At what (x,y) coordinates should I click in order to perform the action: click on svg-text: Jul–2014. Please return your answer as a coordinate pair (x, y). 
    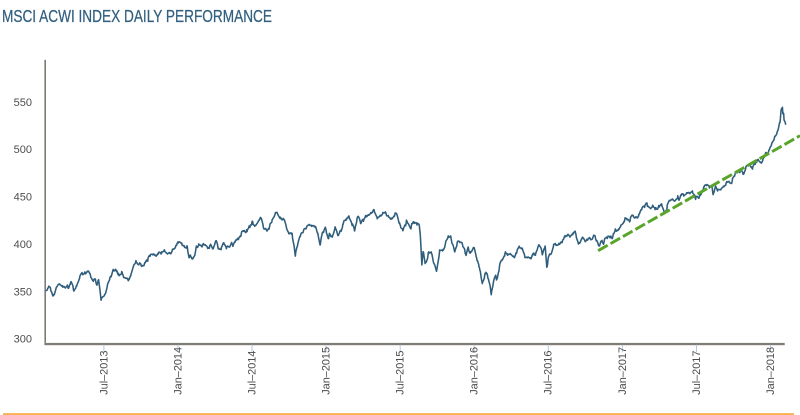
    Looking at the image, I should click on (252, 373).